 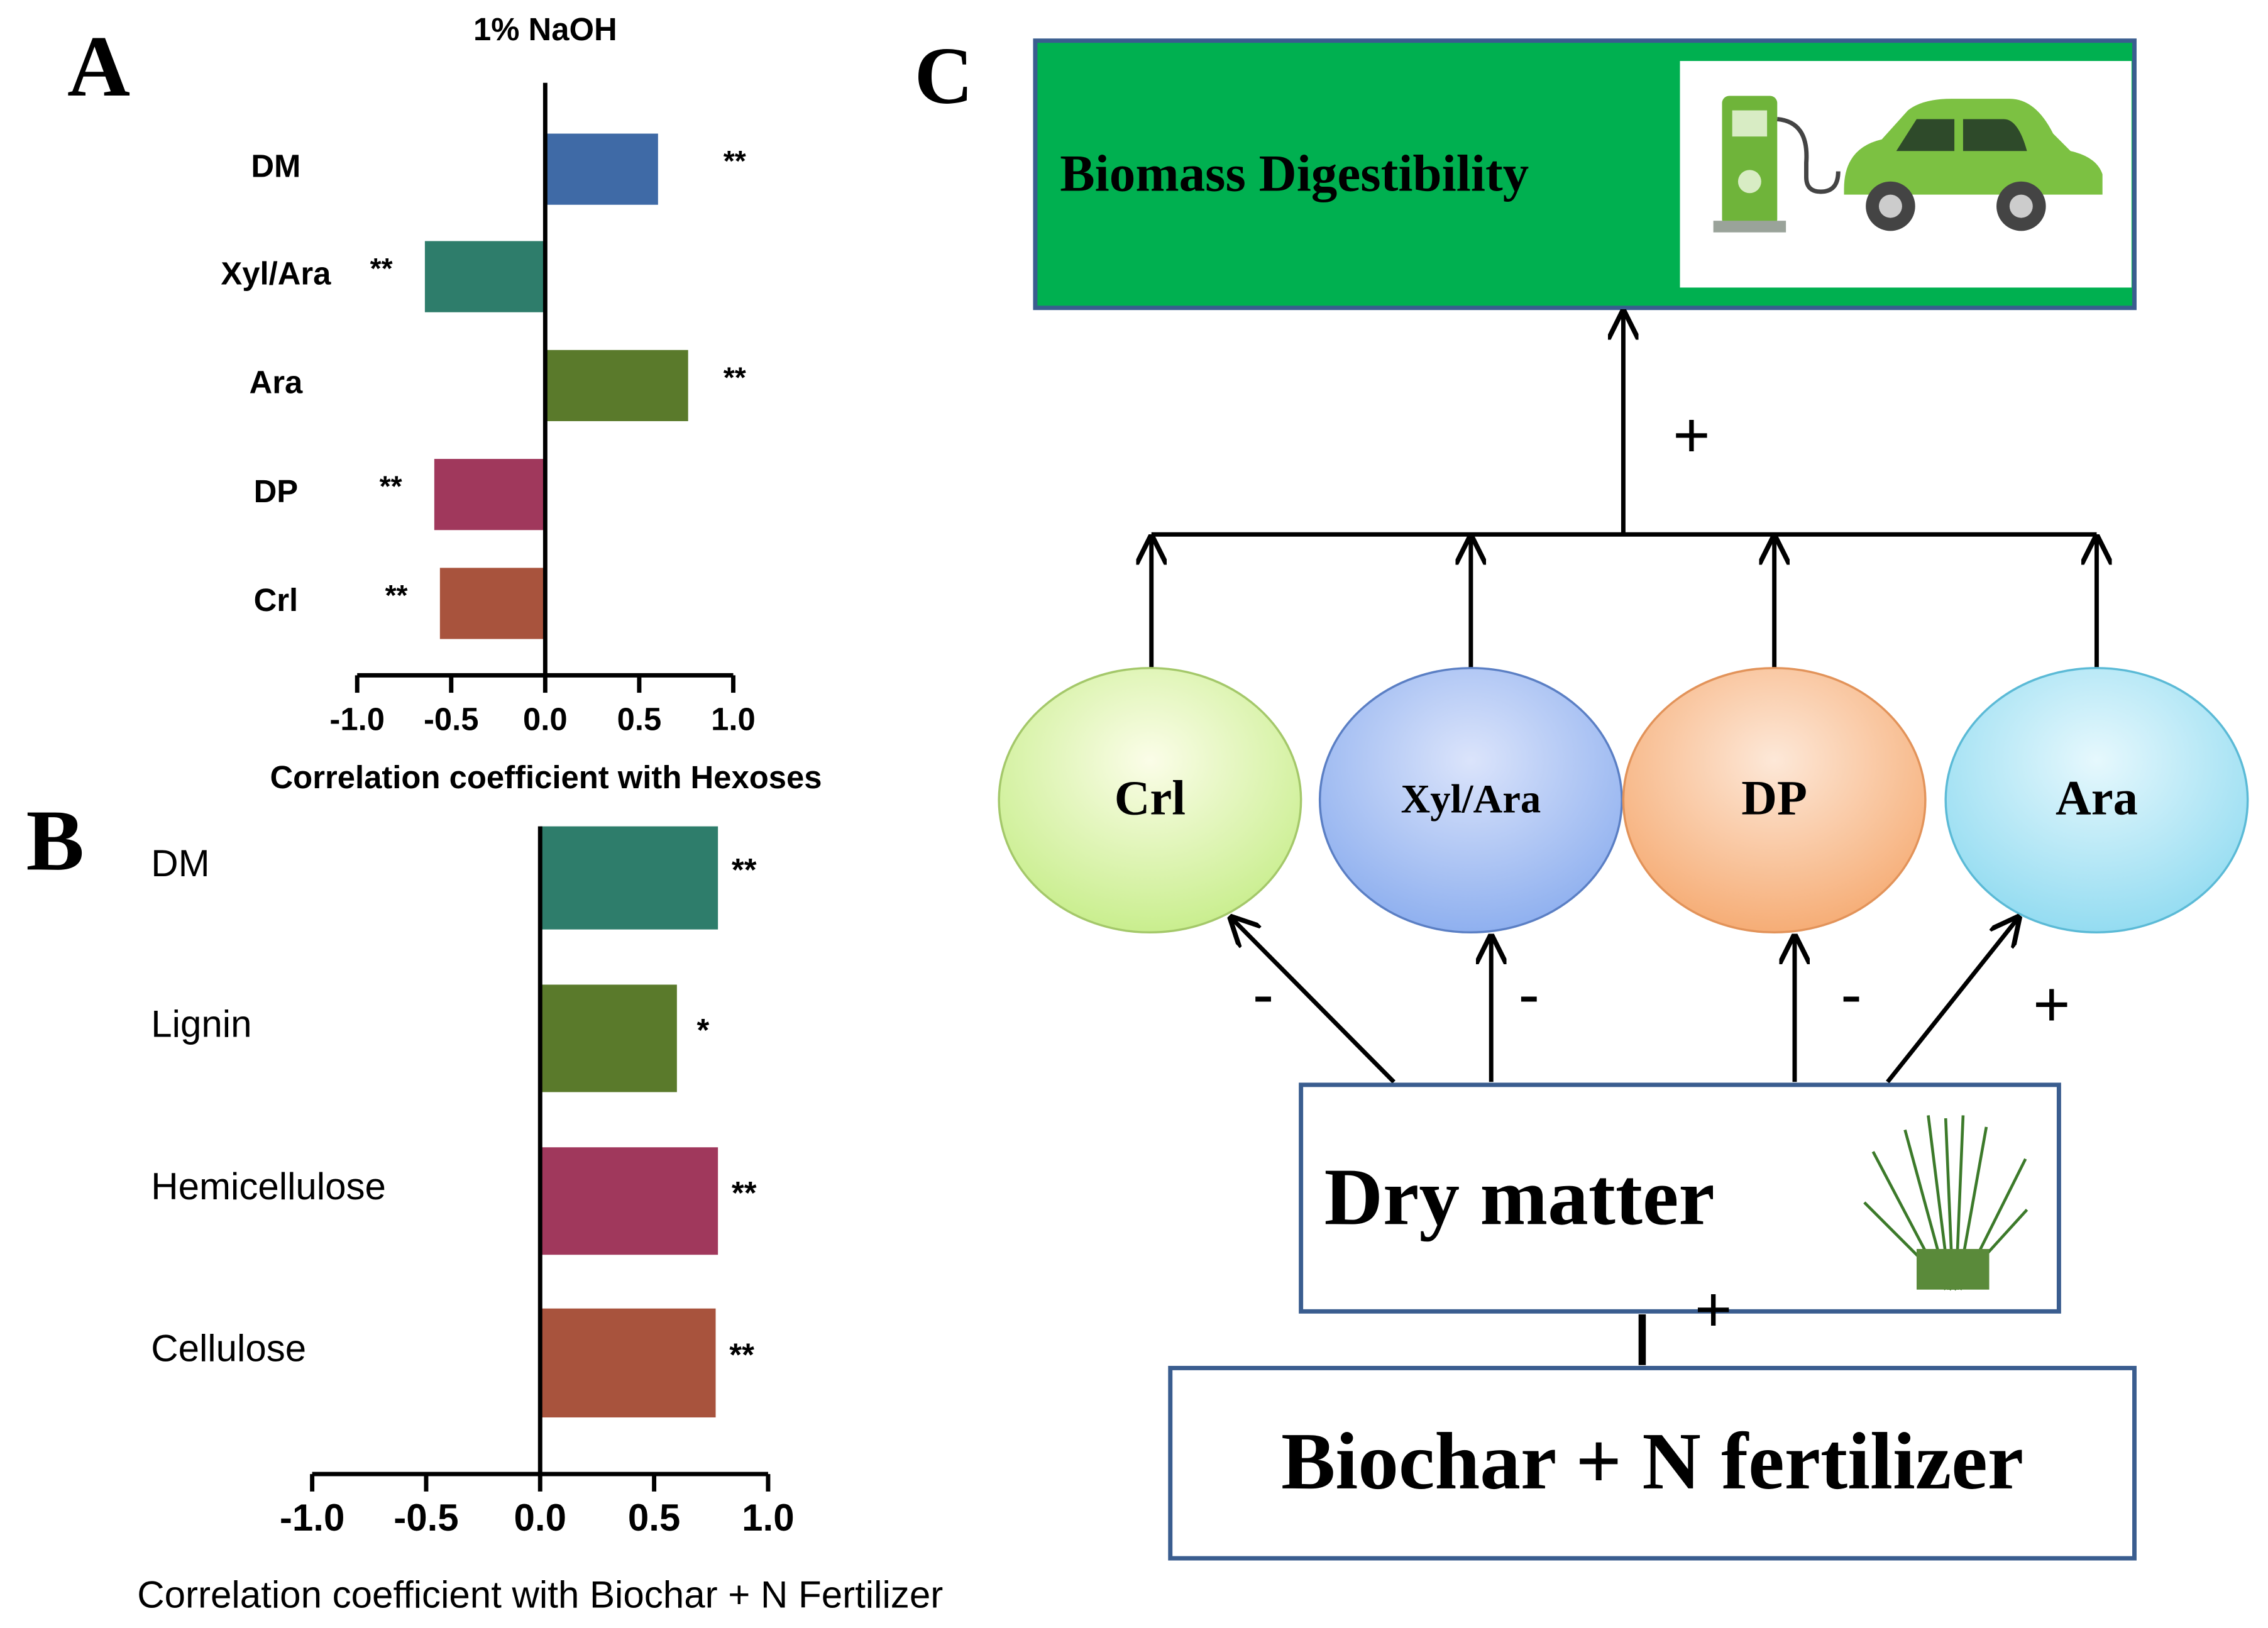 I want to click on node-label: Xyl/Ara, so click(x=1471, y=799).